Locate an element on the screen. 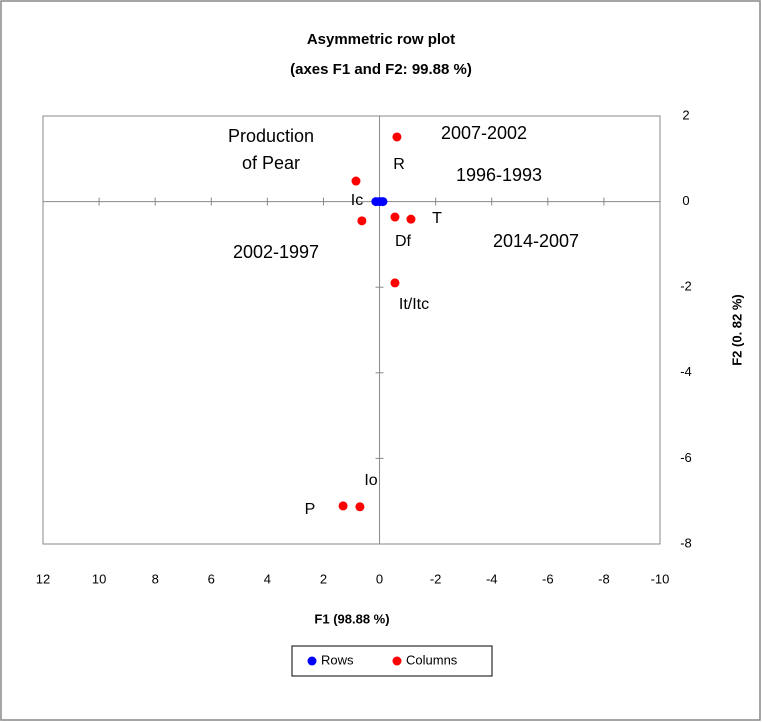 This screenshot has height=722, width=762. x-tick-label: -10 is located at coordinates (660, 578).